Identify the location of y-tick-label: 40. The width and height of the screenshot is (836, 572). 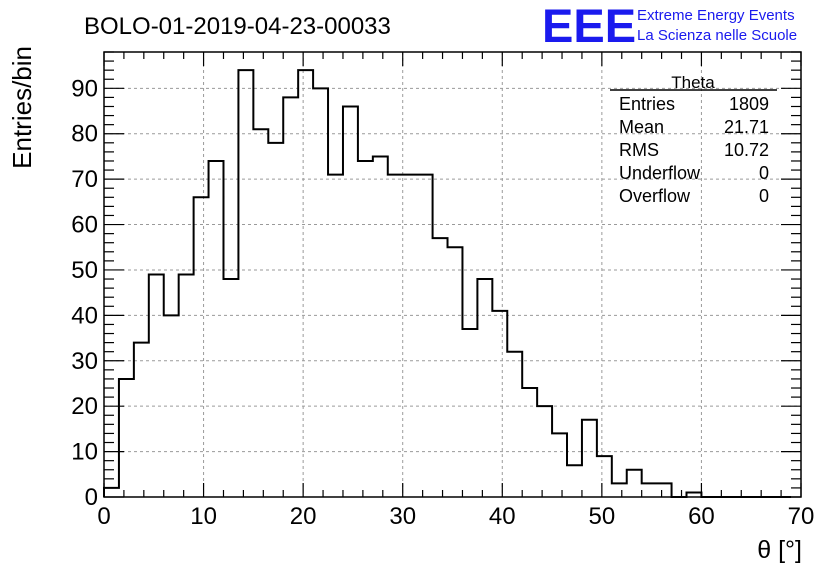
(84, 315).